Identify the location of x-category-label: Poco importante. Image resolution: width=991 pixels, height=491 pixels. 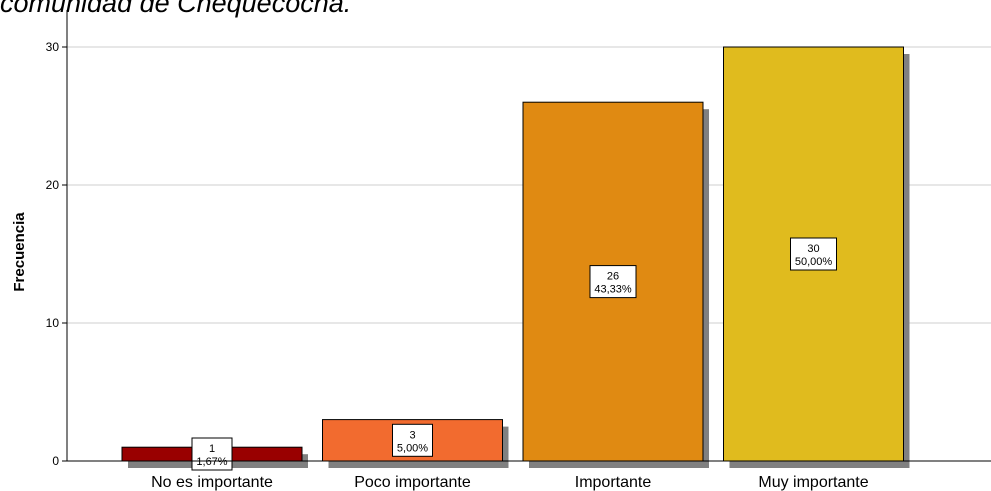
(412, 482).